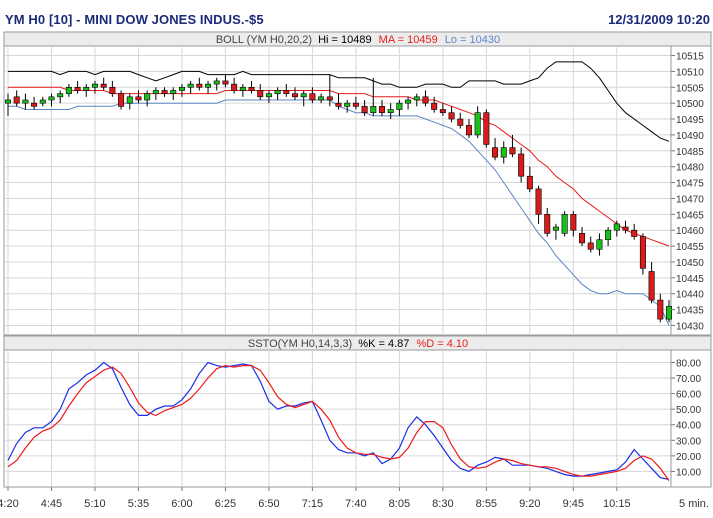  What do you see at coordinates (694, 504) in the screenshot?
I see `time-unit-label: 5 min.` at bounding box center [694, 504].